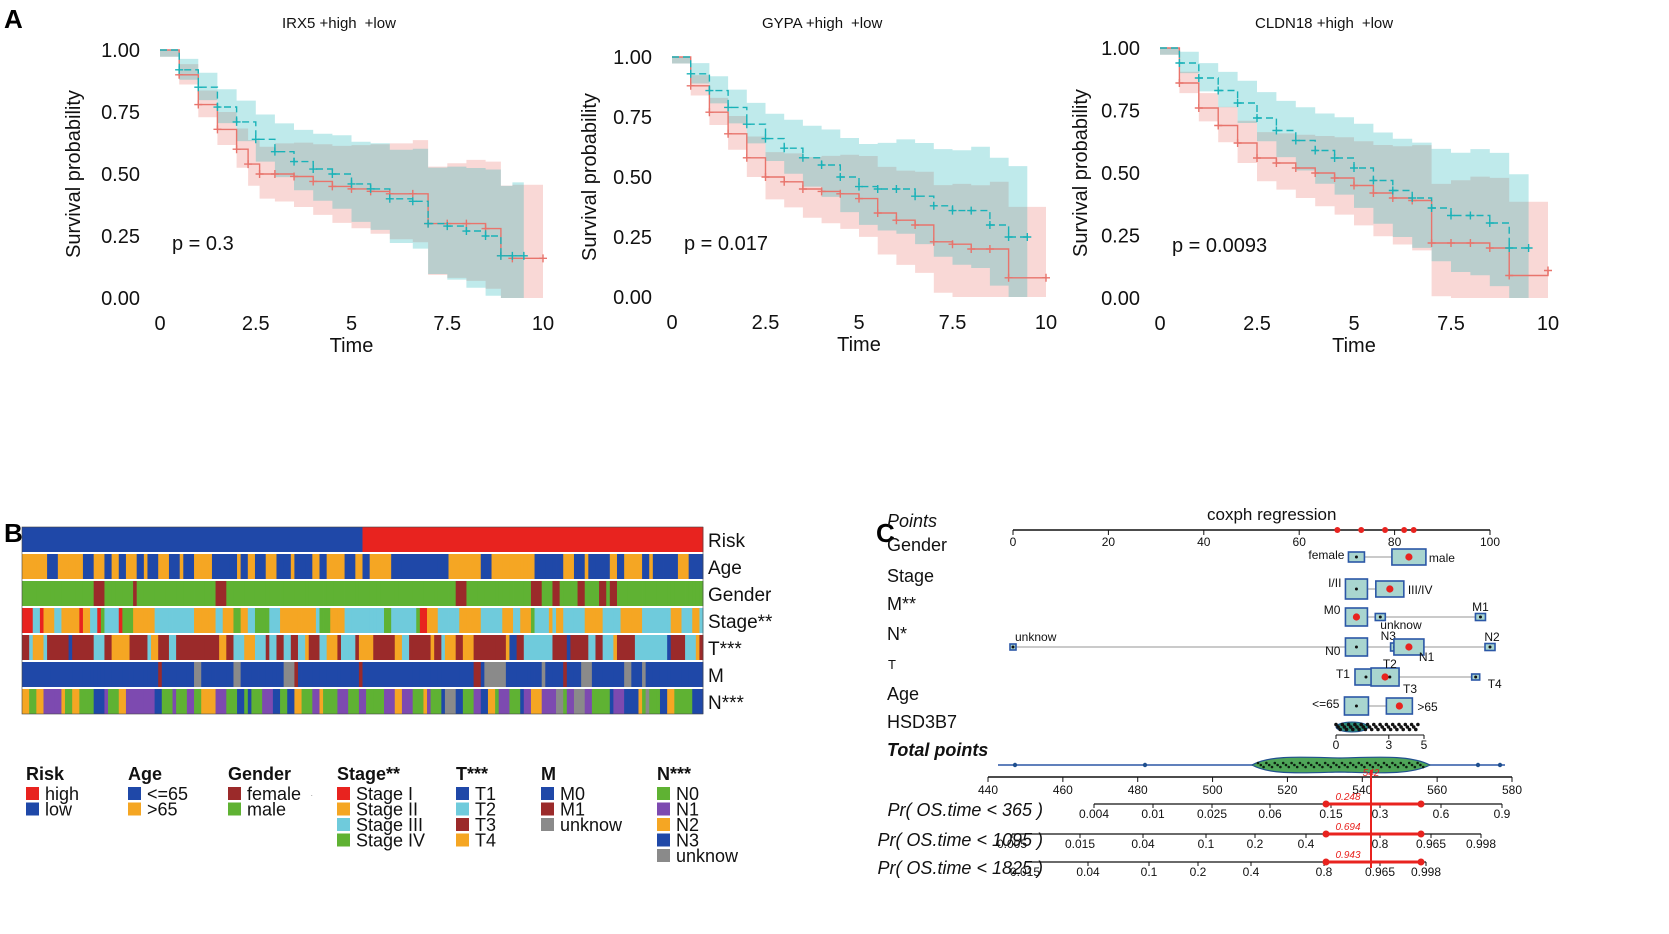  I want to click on heatmap-row-label: Risk, so click(726, 541).